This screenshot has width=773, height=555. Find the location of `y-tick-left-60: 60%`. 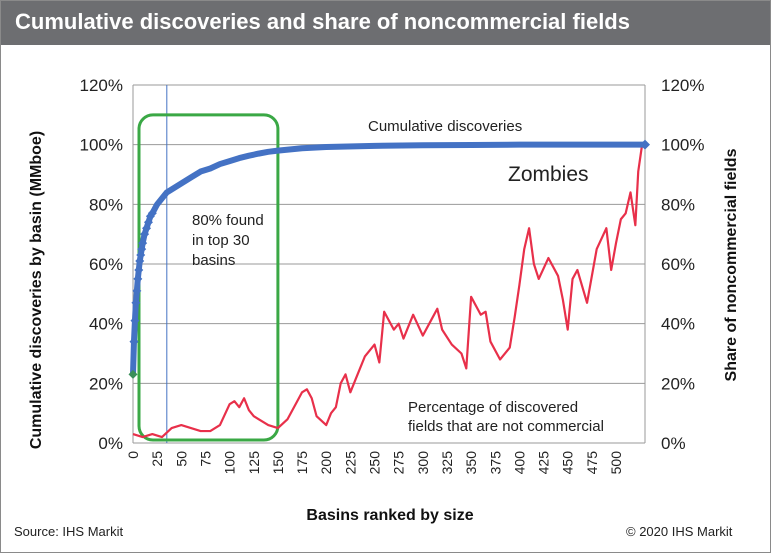

y-tick-left-60: 60% is located at coordinates (106, 264).